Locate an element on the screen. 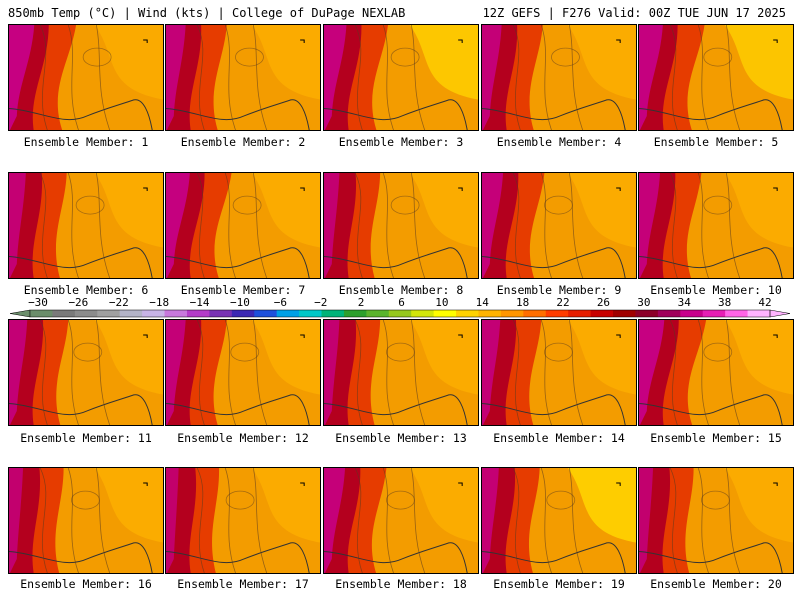 The image size is (800, 600). ensemble-member-label: Ensemble Member: 18 is located at coordinates (401, 584).